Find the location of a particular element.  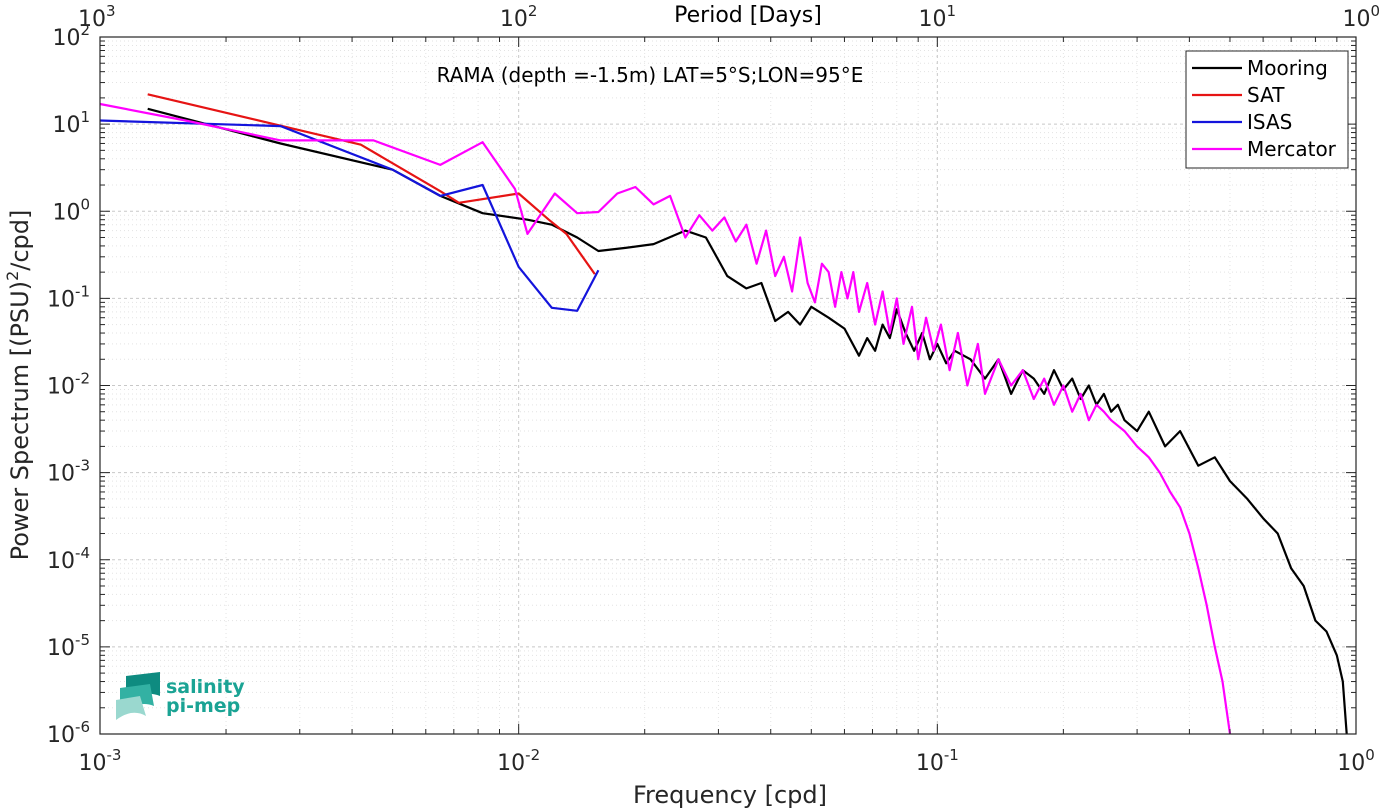

bottom-tick-labels: 10⁻³ 10⁻² 10⁻¹ 10⁰ is located at coordinates (727, 761).